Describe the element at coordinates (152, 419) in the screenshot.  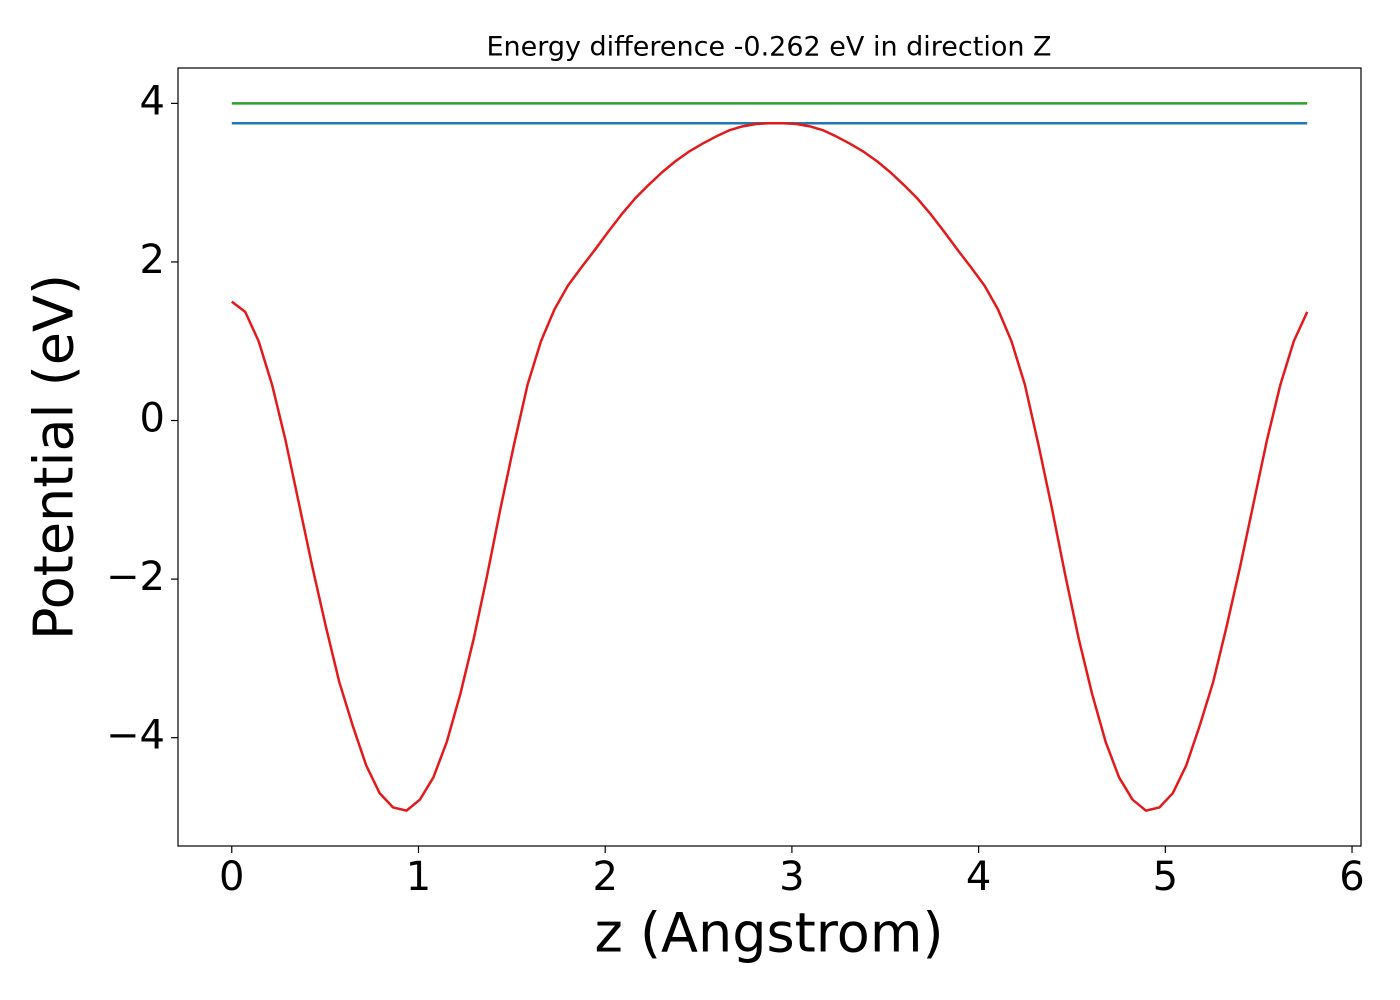
I see `y-tick-label: 0` at that location.